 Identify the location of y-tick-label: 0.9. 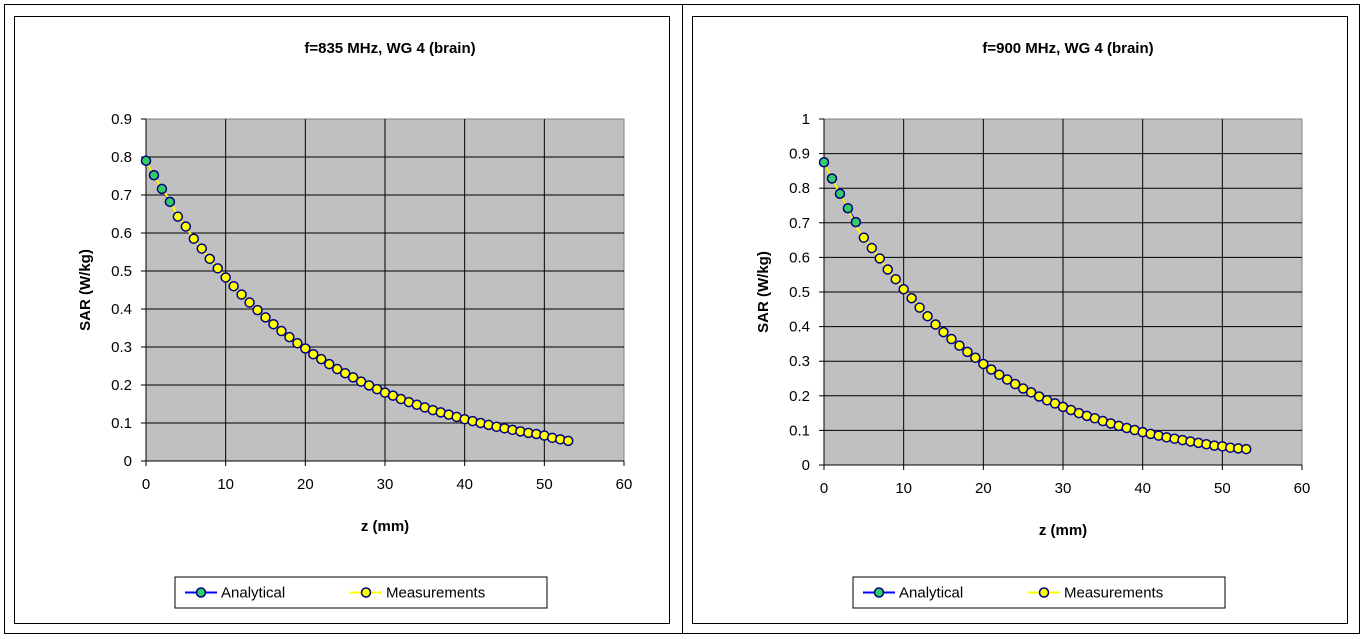
(121, 119).